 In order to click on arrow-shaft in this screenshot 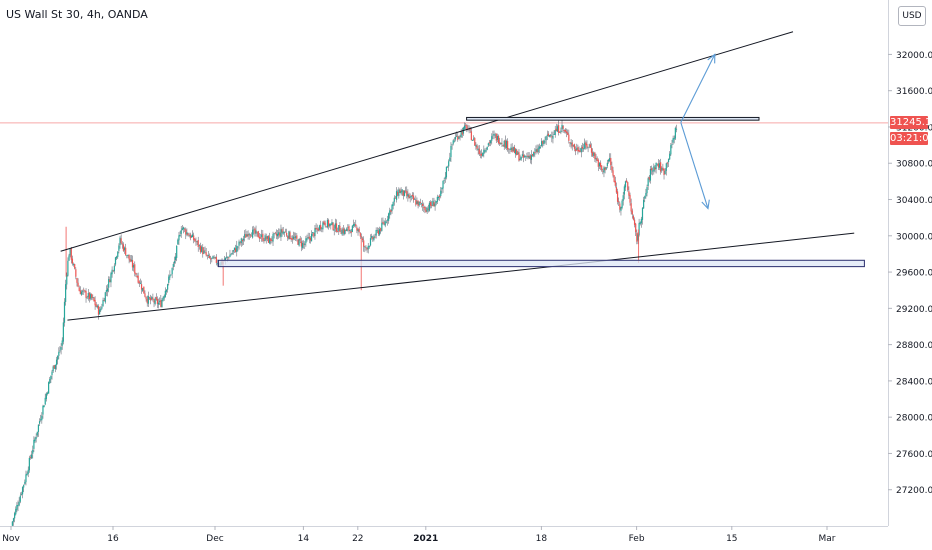, I will do `click(698, 88)`.